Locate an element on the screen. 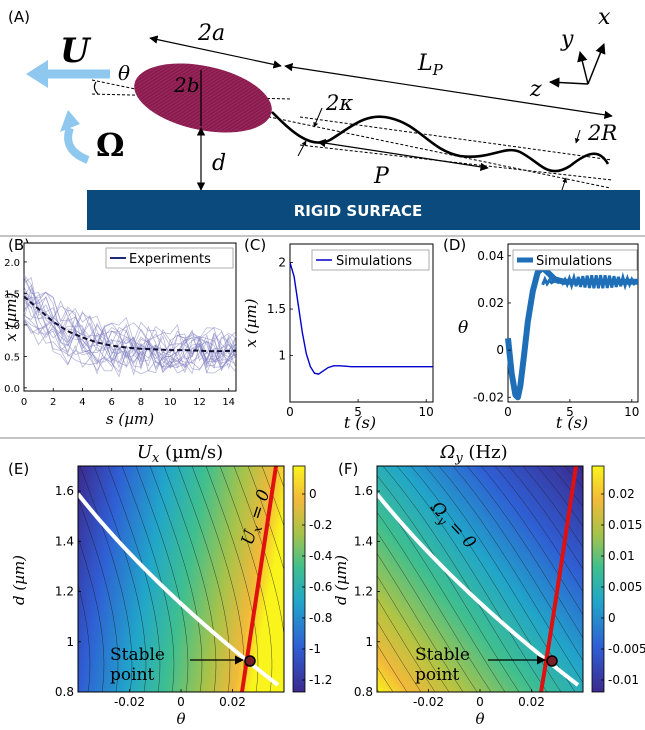  surface-label: RIGID SURFACE is located at coordinates (358, 211).